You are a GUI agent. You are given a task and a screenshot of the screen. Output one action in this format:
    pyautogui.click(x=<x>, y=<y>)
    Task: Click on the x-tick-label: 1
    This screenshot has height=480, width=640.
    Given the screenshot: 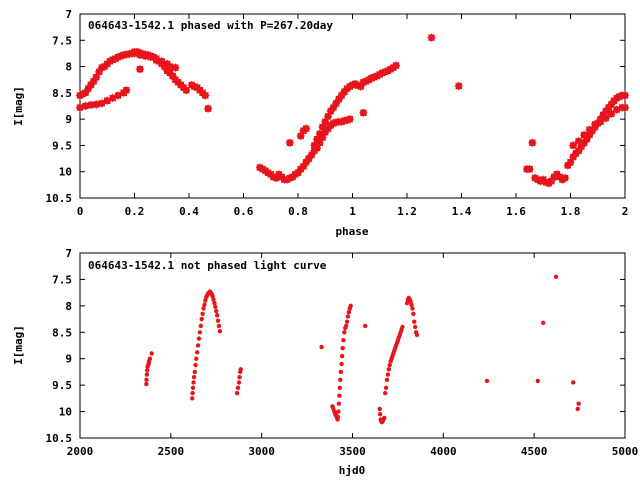 What is the action you would take?
    pyautogui.click(x=352, y=211)
    